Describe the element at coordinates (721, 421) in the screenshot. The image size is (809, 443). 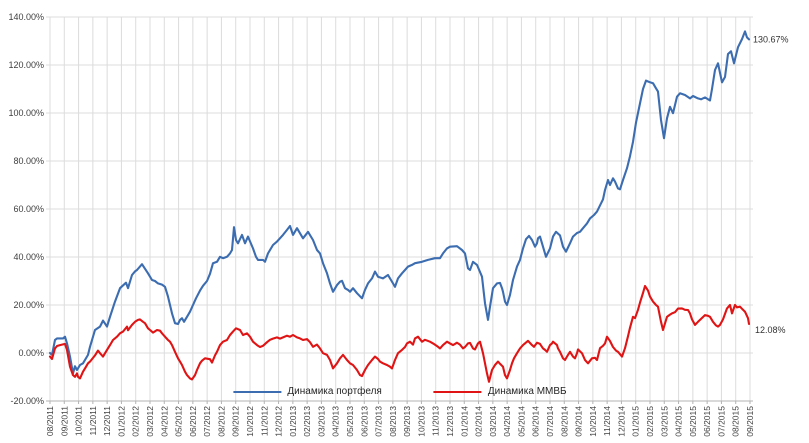
I see `x-tick-label: 07/2015` at that location.